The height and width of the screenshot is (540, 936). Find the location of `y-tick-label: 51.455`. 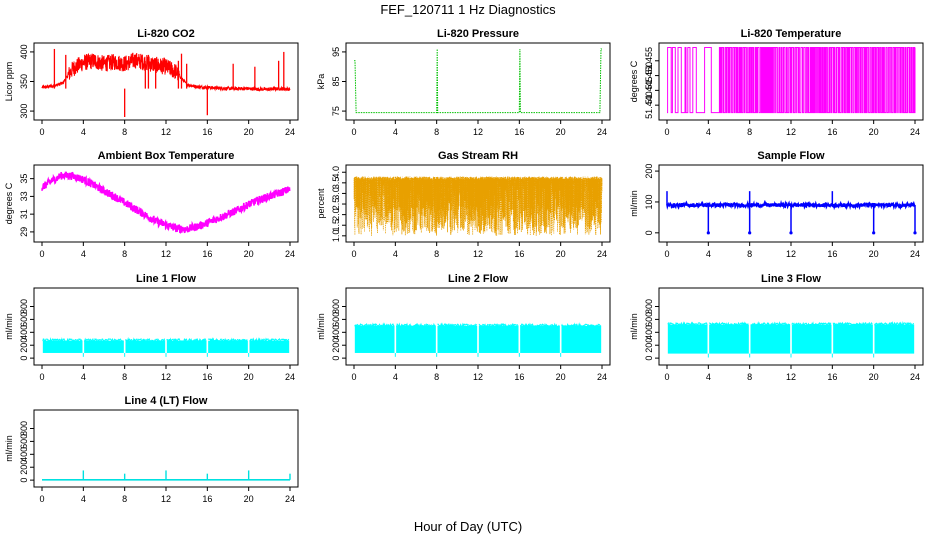

y-tick-label: 51.455 is located at coordinates (649, 61).